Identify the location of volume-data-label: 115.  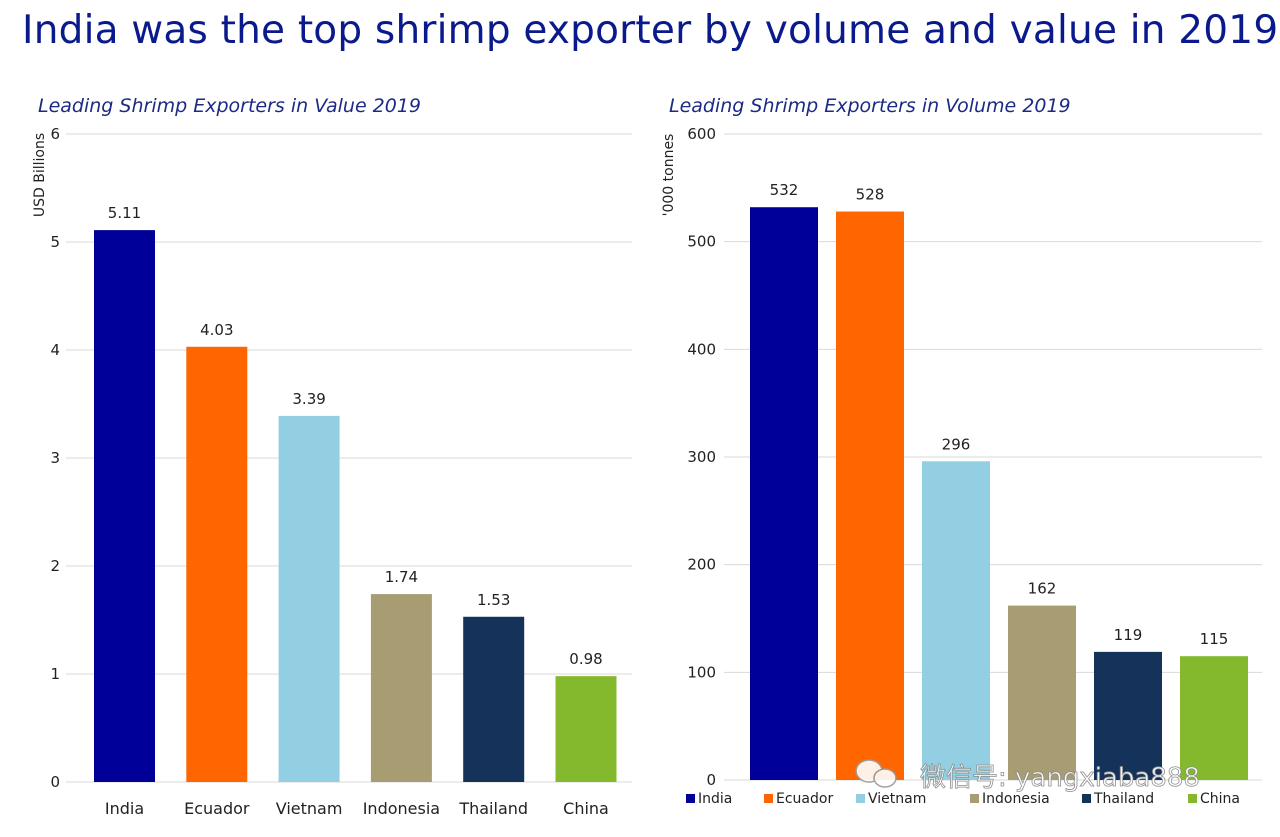
(1214, 639).